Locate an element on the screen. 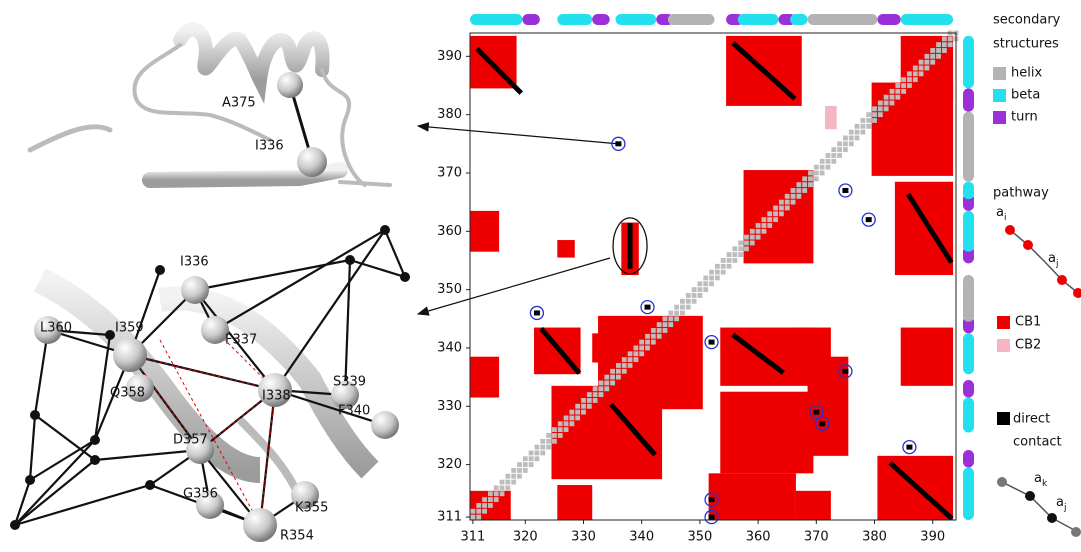  legend-title: pathway is located at coordinates (1021, 193).